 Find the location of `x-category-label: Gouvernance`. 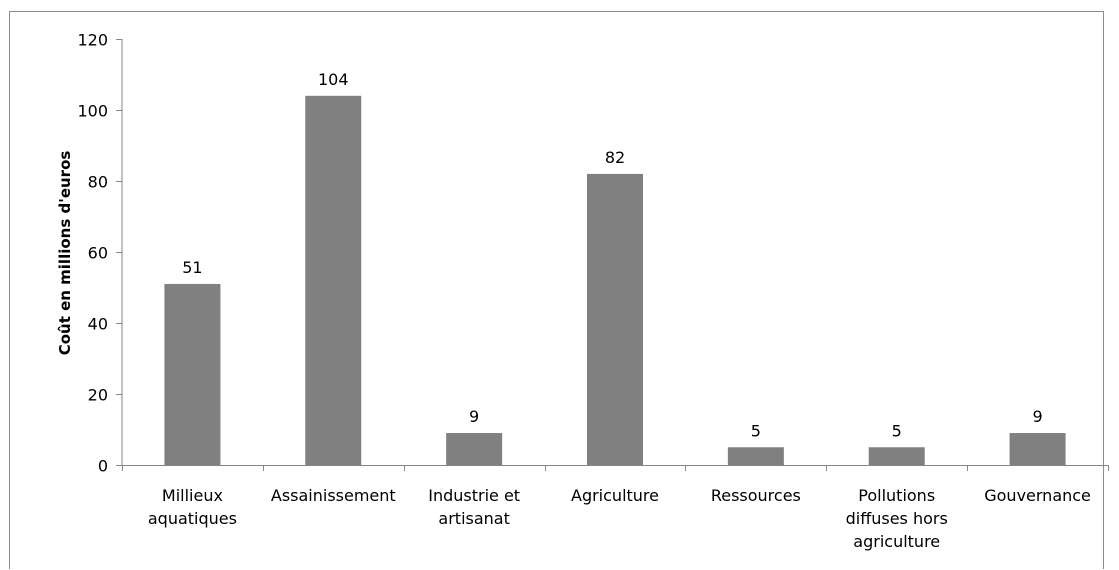

x-category-label: Gouvernance is located at coordinates (1037, 495).